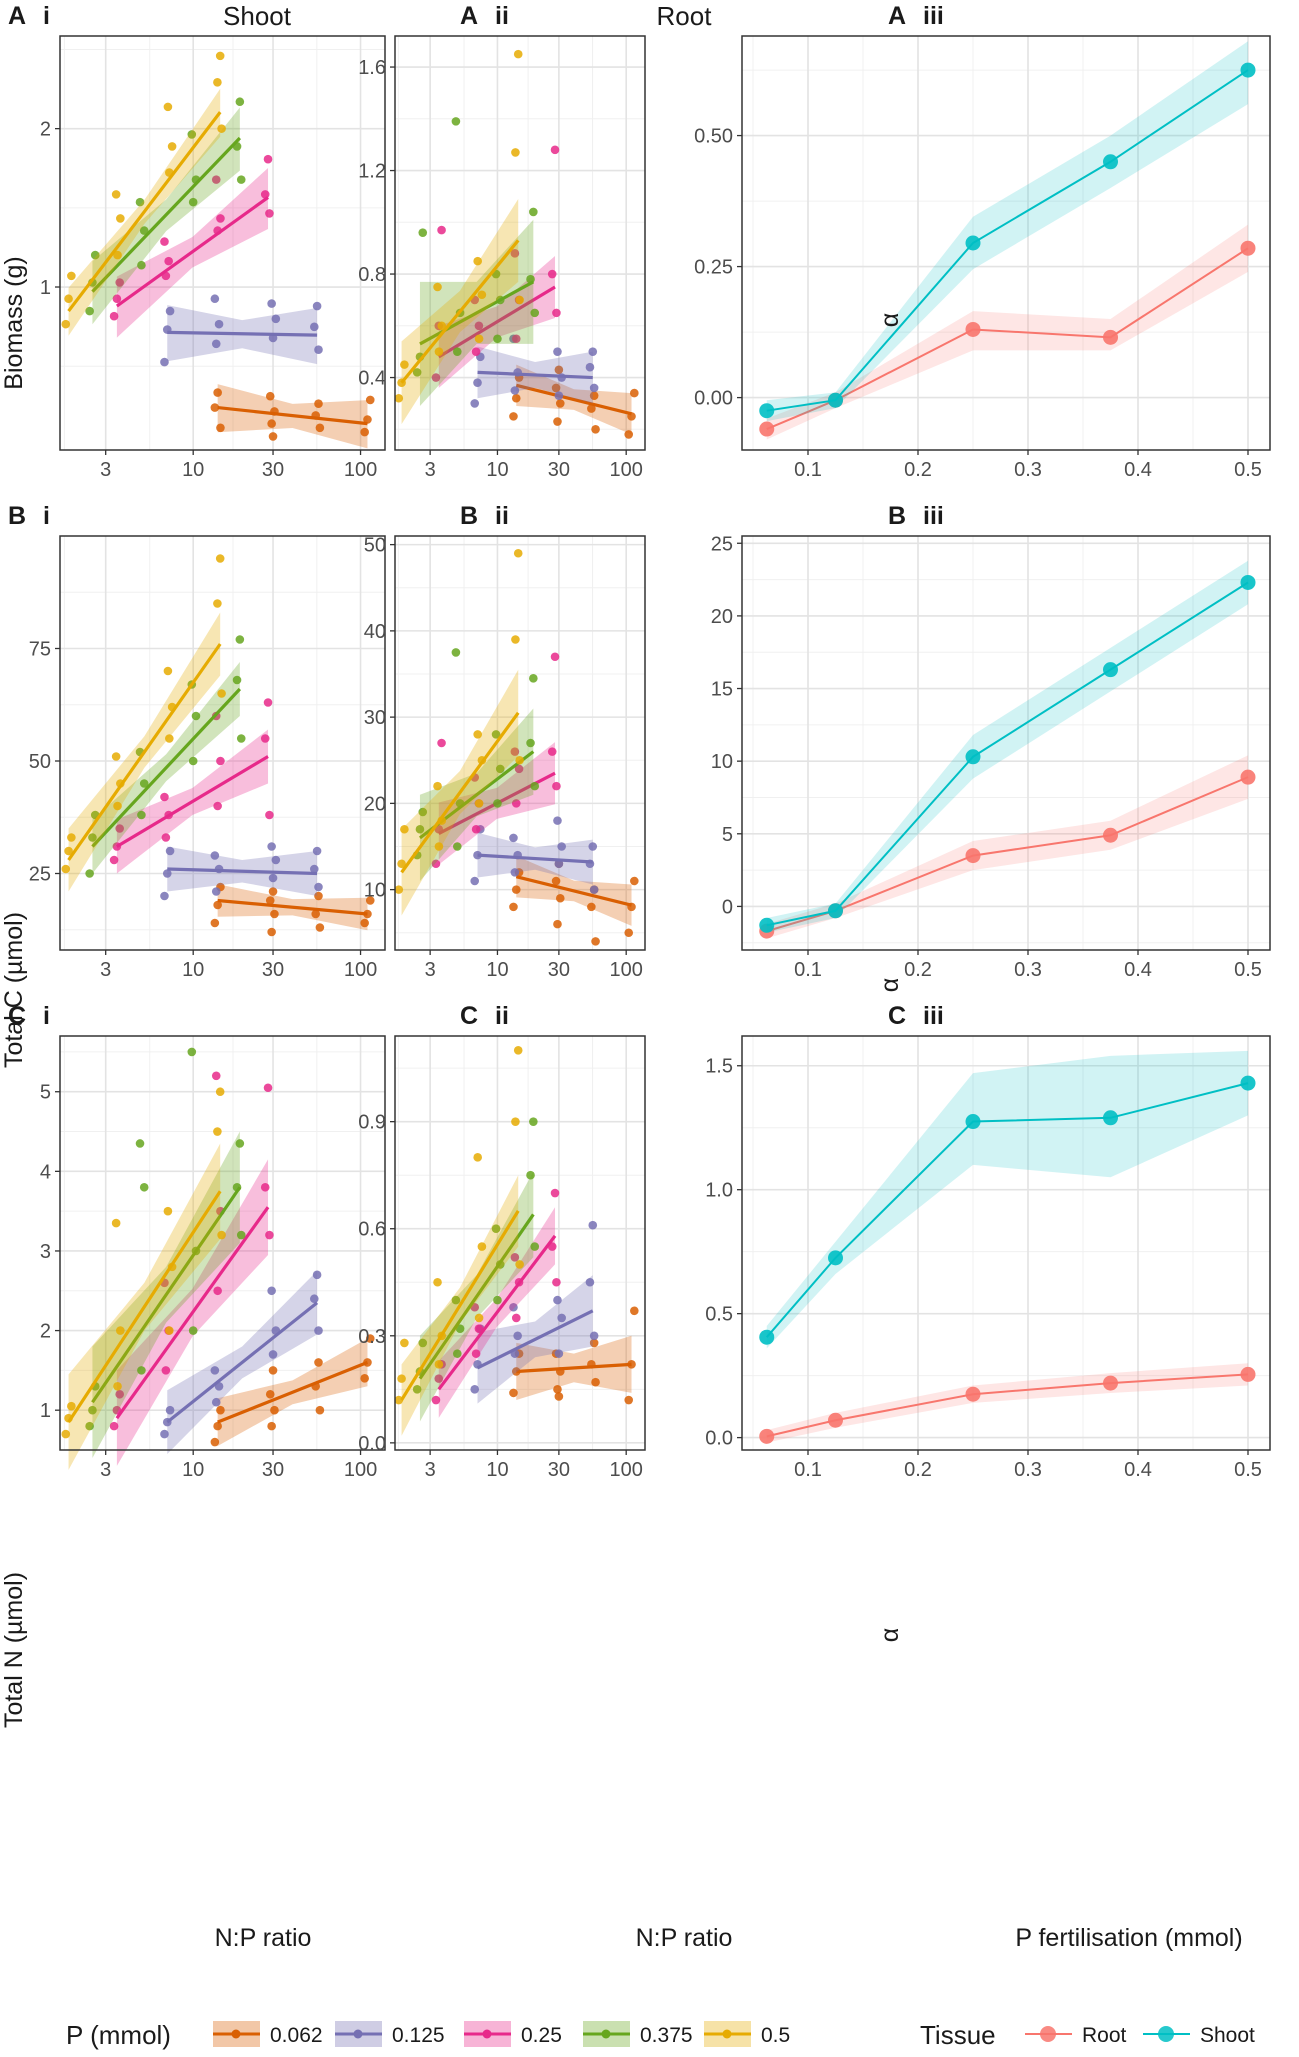  I want to click on series-0.25, so click(191, 1268).